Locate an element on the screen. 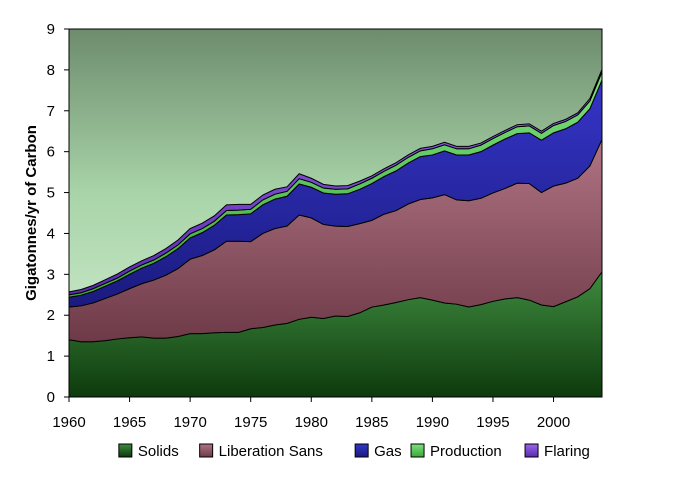 This screenshot has width=692, height=481. legend-swatch-solids is located at coordinates (125, 450).